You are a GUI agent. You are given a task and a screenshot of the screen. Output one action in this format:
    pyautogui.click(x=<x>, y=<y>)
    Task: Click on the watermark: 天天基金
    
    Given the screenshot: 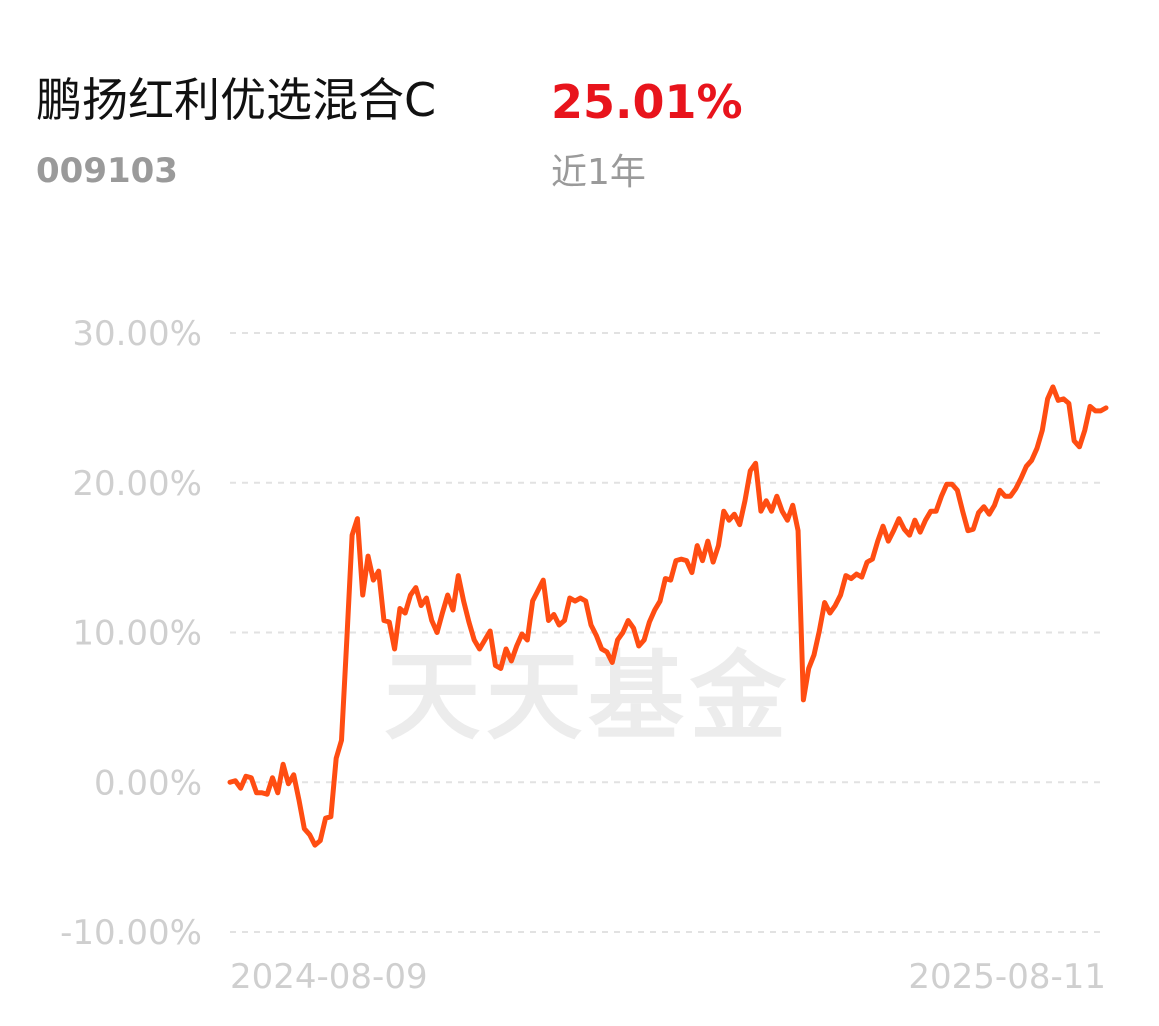 What is the action you would take?
    pyautogui.click(x=588, y=697)
    